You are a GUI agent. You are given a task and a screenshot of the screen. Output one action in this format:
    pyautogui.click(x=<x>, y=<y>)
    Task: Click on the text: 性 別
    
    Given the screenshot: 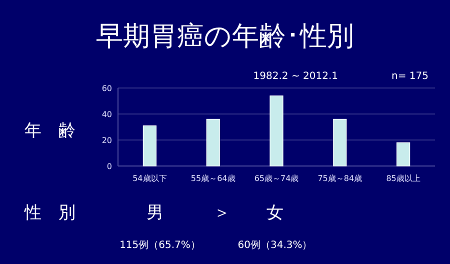 What is the action you would take?
    pyautogui.click(x=50, y=213)
    